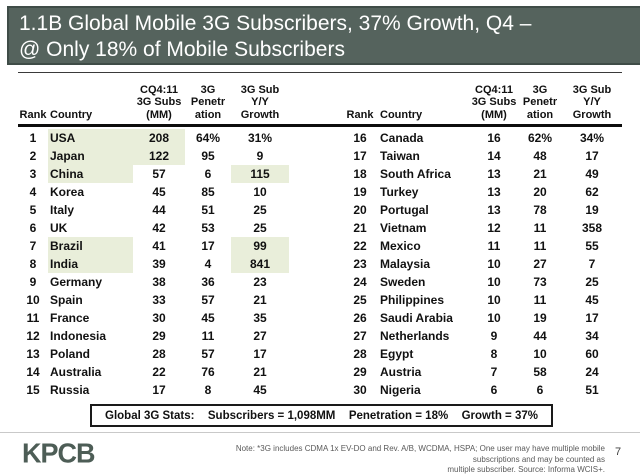  I want to click on table-cell: 33, so click(159, 300).